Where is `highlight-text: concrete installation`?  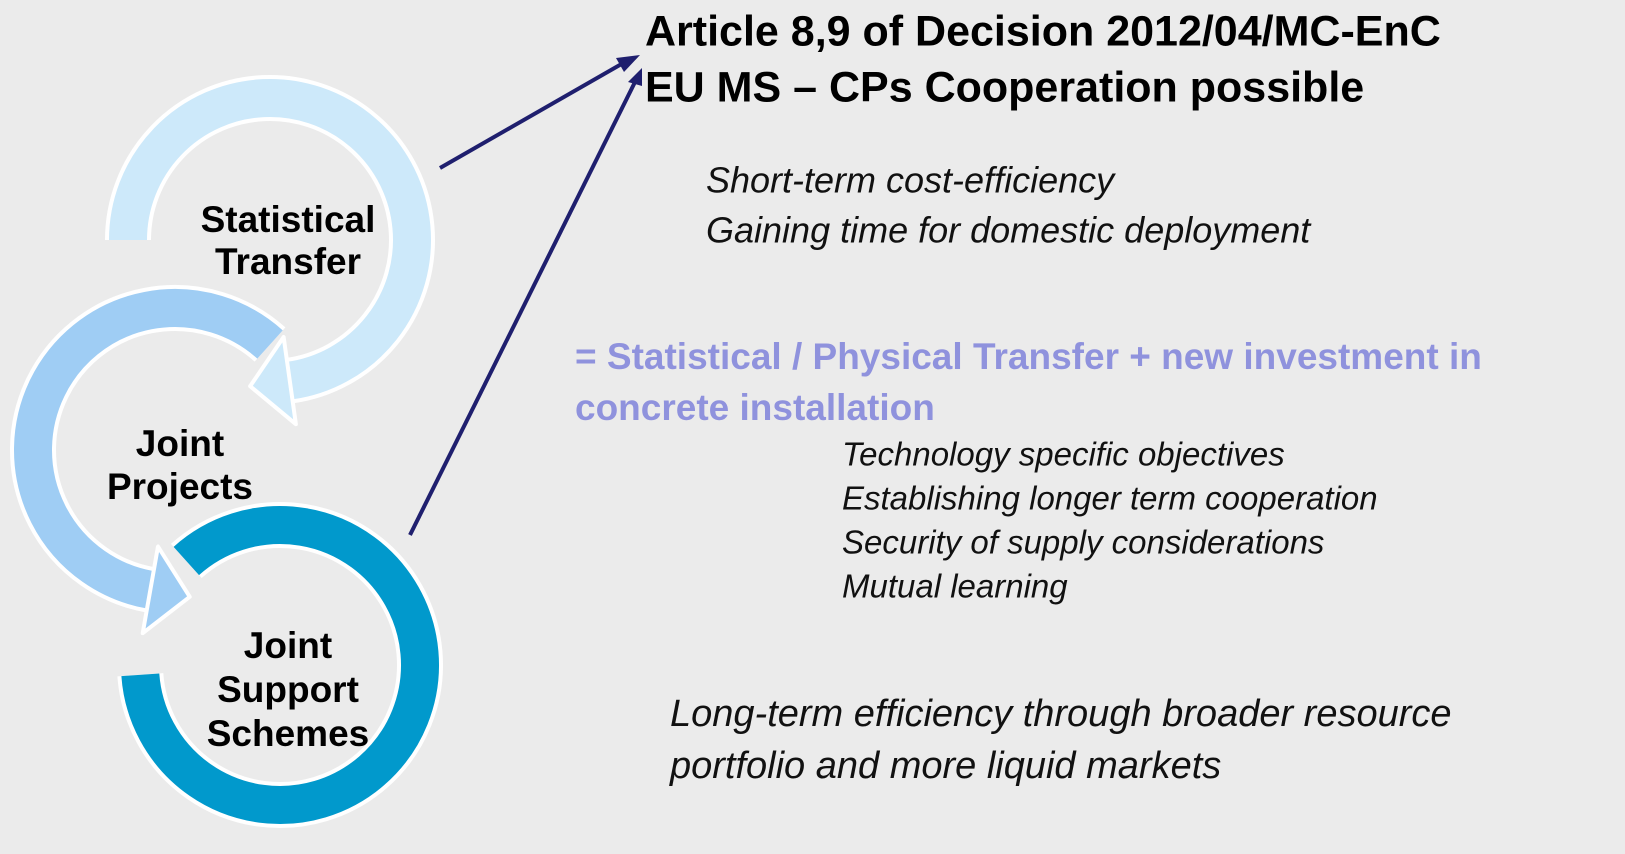 highlight-text: concrete installation is located at coordinates (755, 407).